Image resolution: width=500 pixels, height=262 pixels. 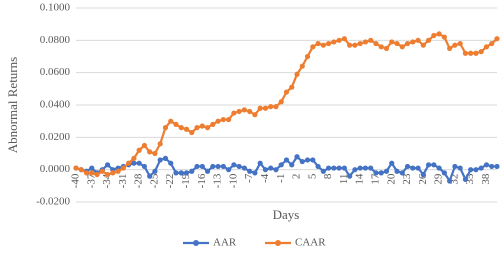 What do you see at coordinates (55, 105) in the screenshot?
I see `y-tick-label: 0.0400` at bounding box center [55, 105].